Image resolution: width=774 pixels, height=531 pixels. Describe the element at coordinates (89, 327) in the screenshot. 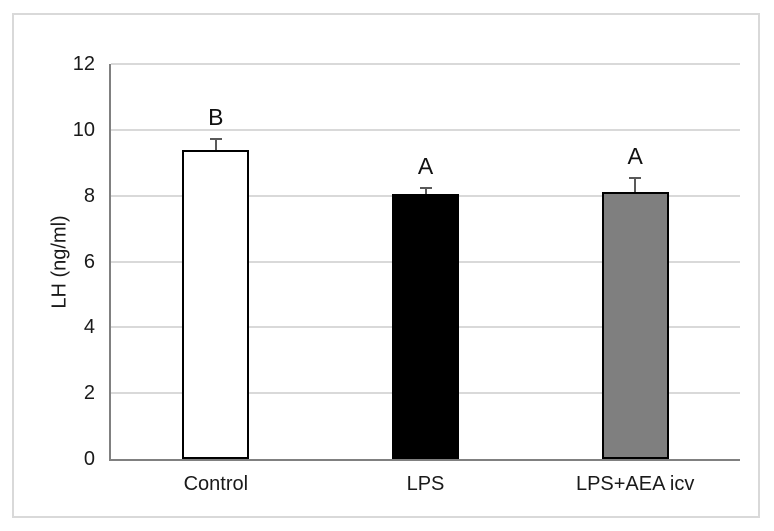

I see `y-tick-label: 4` at that location.